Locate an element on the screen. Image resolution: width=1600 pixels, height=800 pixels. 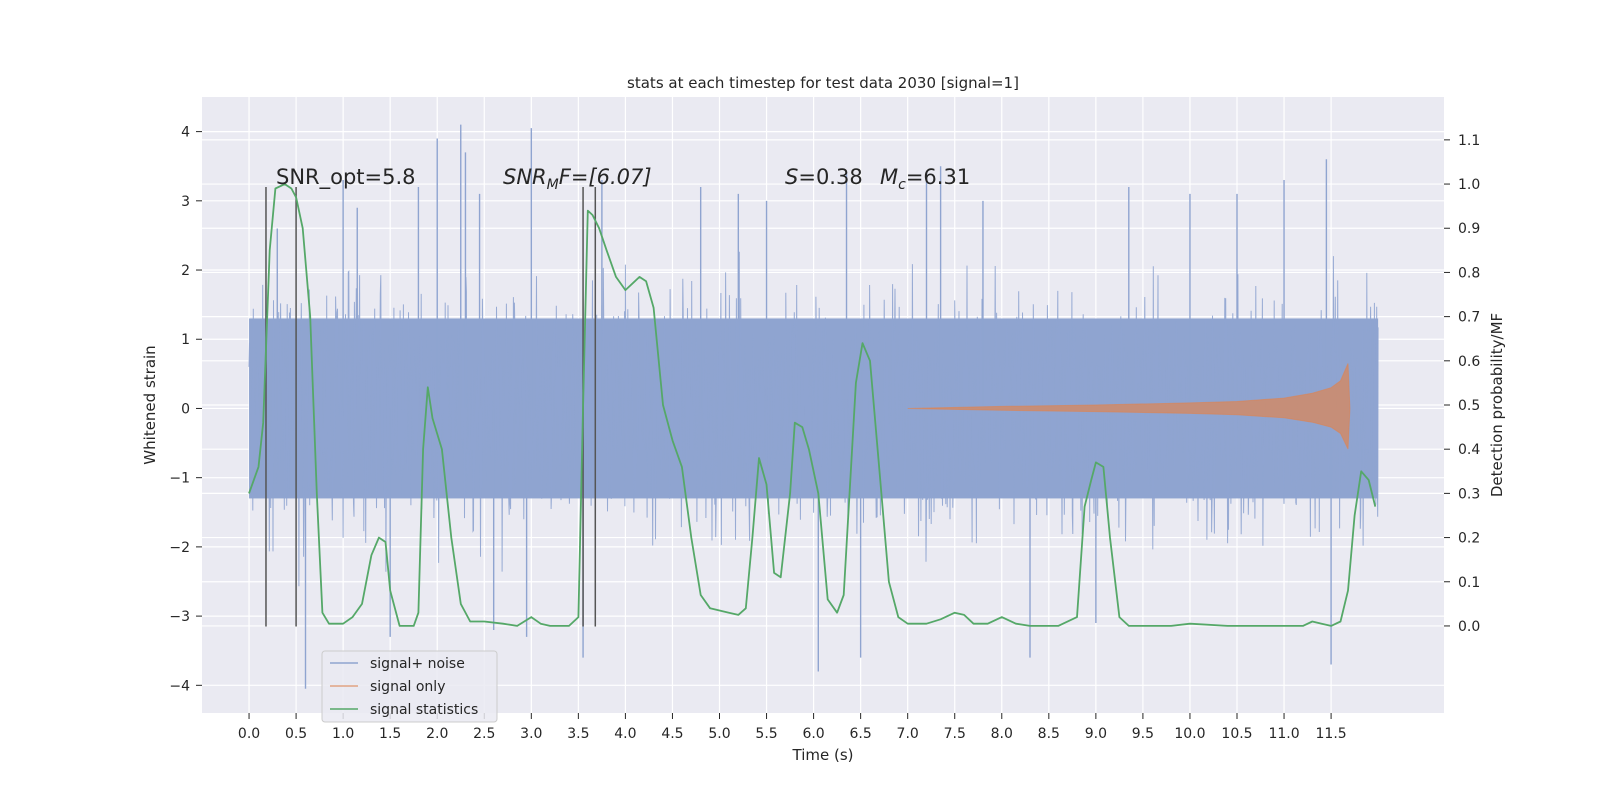
y2-tick-label: 0.1 is located at coordinates (1469, 583).